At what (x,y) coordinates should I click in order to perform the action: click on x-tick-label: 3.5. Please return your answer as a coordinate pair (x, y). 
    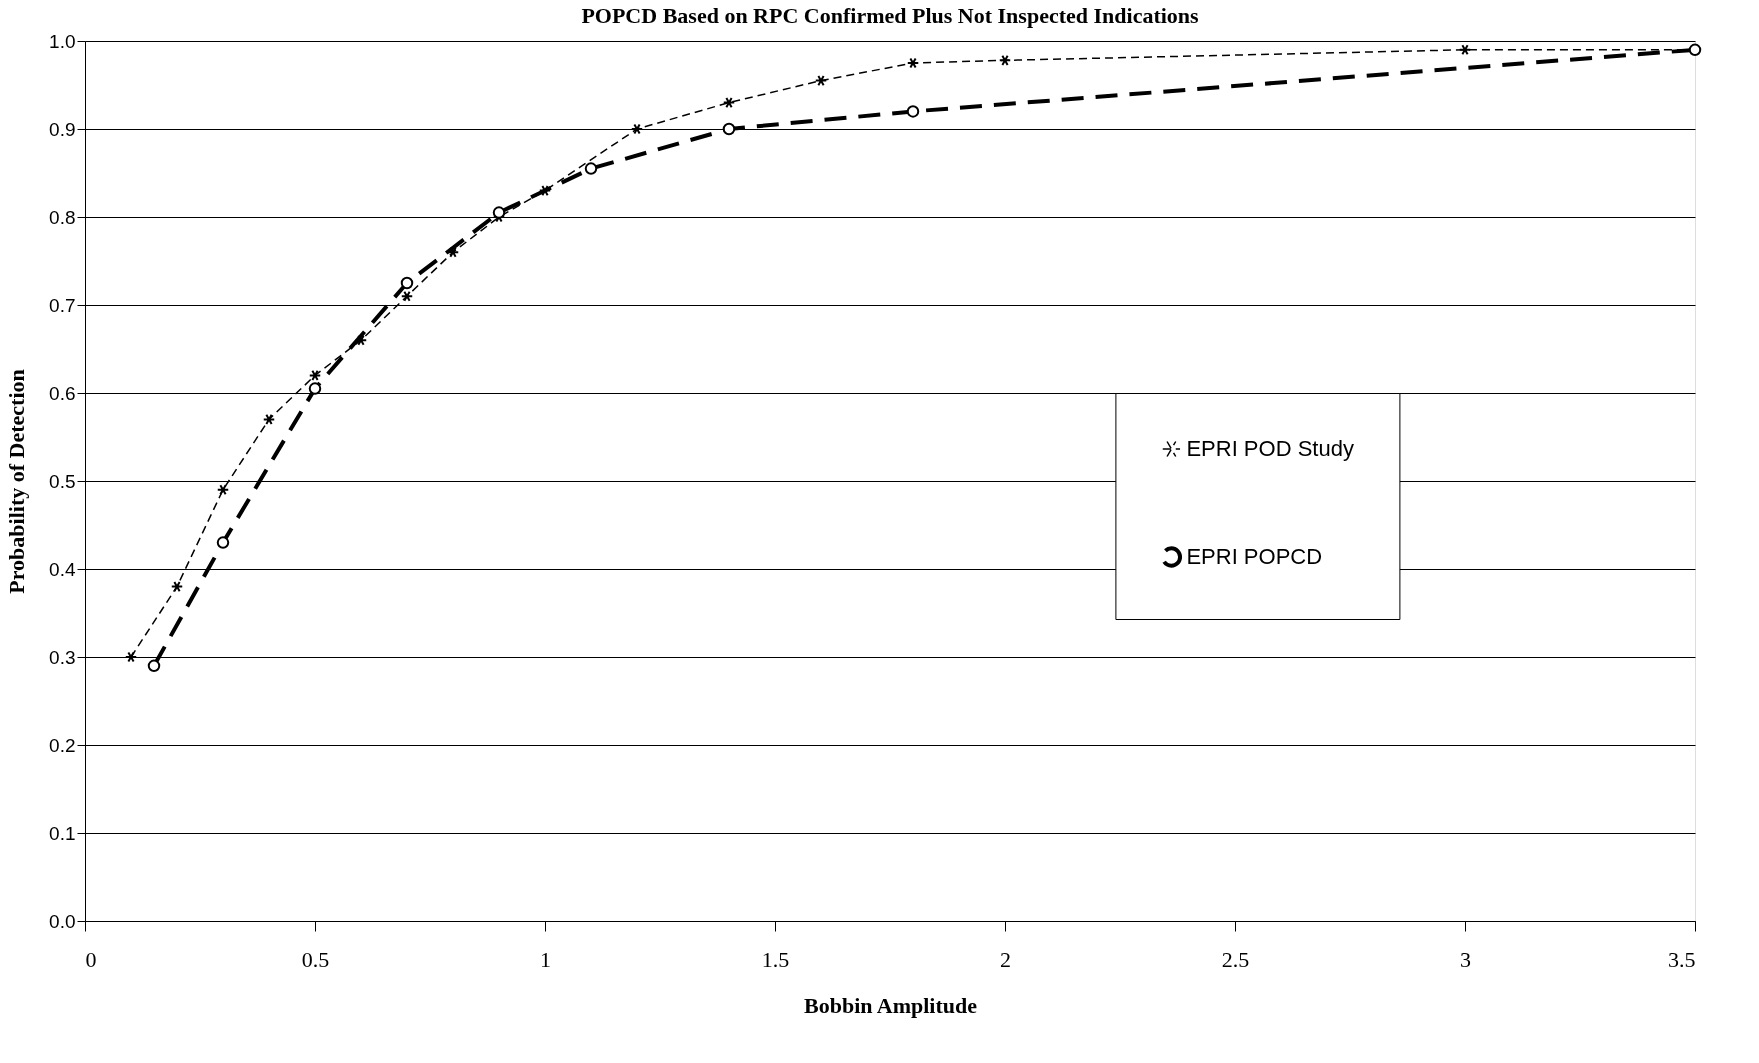
    Looking at the image, I should click on (1682, 959).